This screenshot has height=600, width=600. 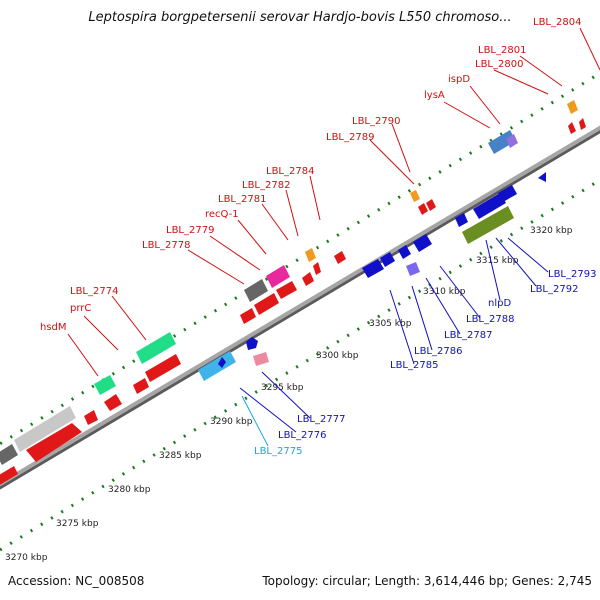 I want to click on accession-text: Accession: NC_008508, so click(x=76, y=581).